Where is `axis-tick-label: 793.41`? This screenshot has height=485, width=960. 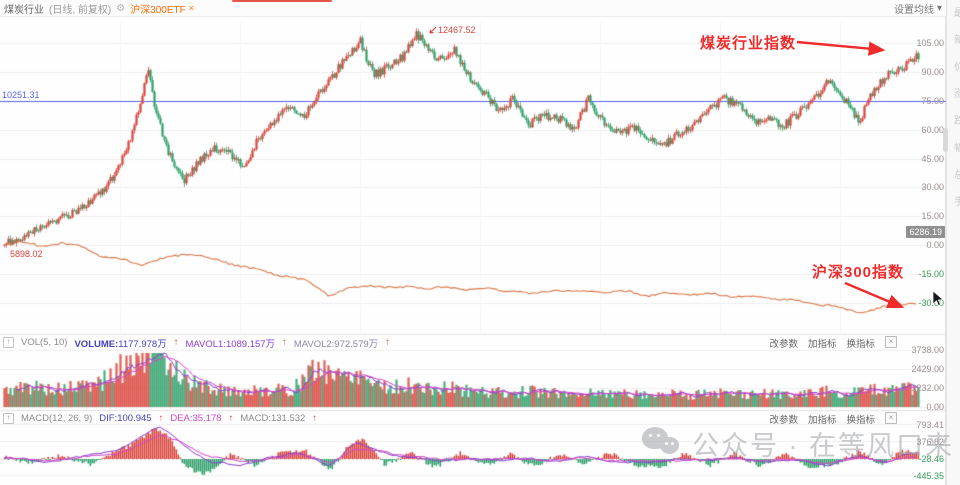
axis-tick-label: 793.41 is located at coordinates (930, 425).